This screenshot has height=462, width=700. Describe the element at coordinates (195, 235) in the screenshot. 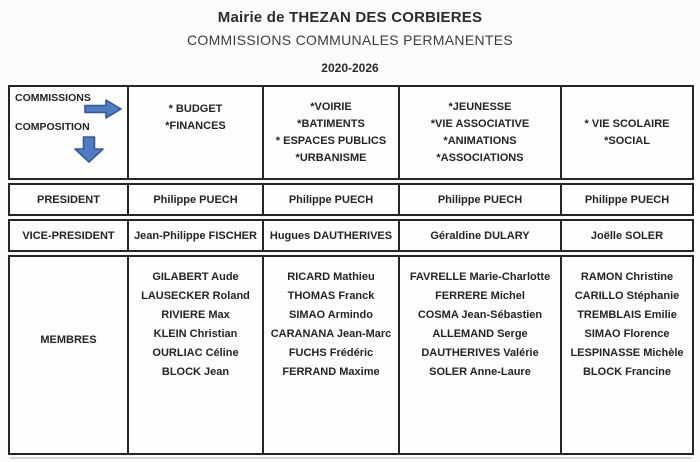

I see `vice-president-cell: Jean-Philippe FISCHER` at that location.